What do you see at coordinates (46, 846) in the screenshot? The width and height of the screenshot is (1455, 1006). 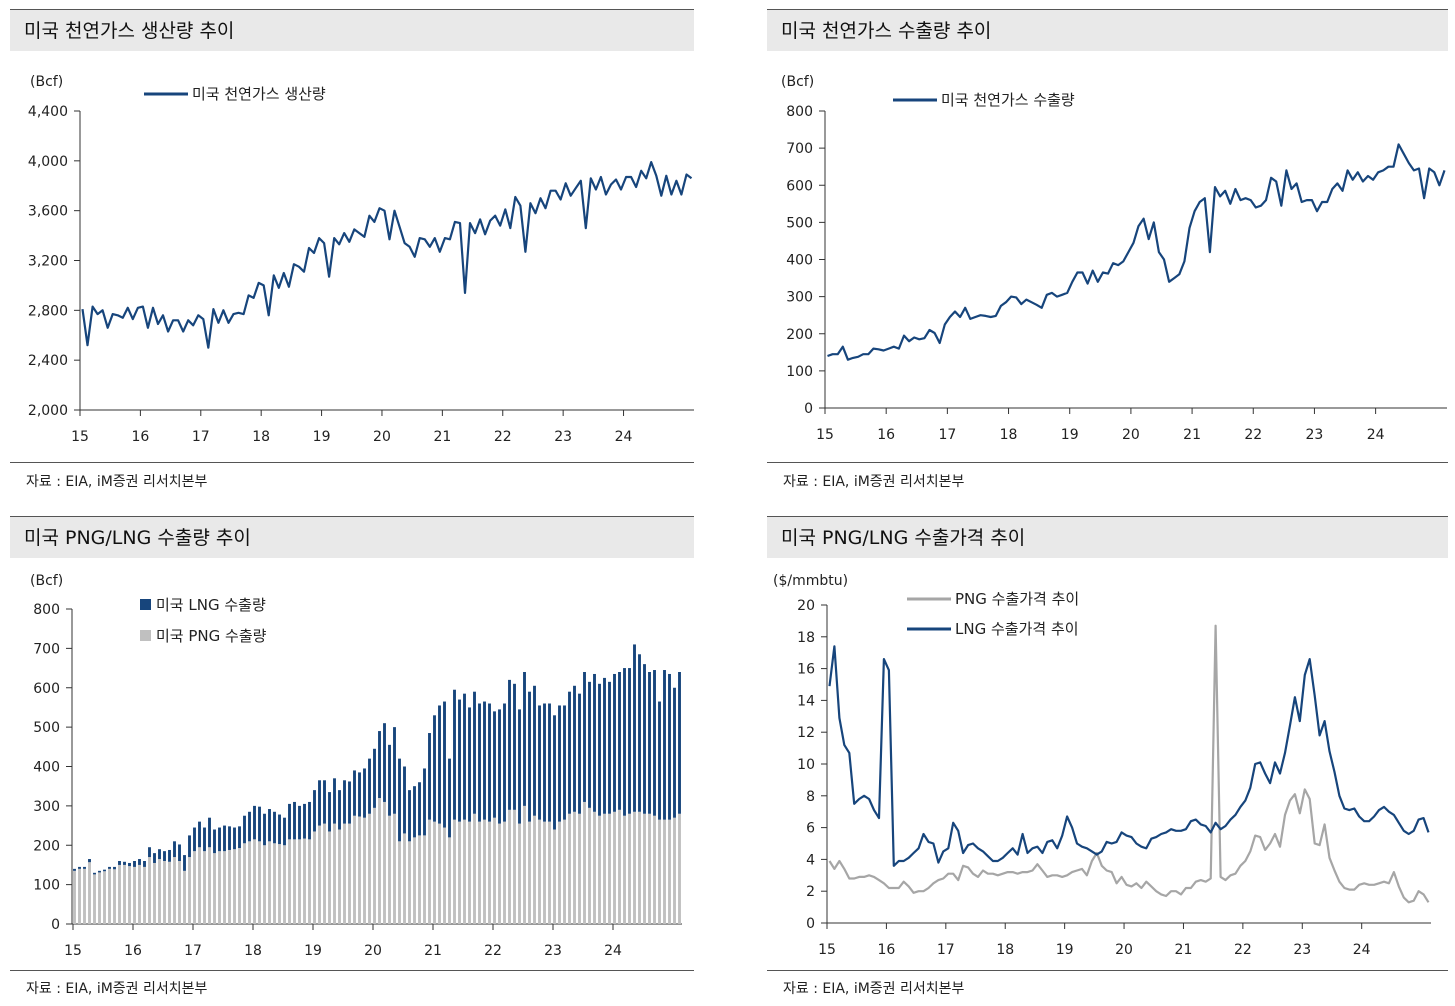 I see `y-tick-label: 200` at bounding box center [46, 846].